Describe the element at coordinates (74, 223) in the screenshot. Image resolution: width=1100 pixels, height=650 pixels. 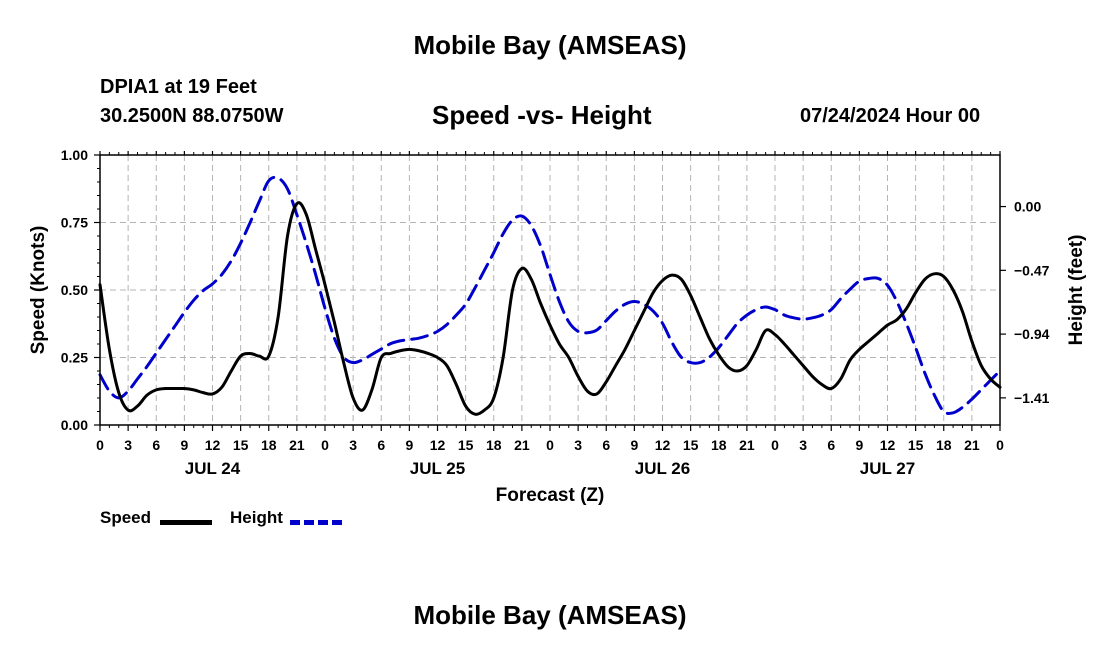
I see `y-tick-label: 0.75` at that location.